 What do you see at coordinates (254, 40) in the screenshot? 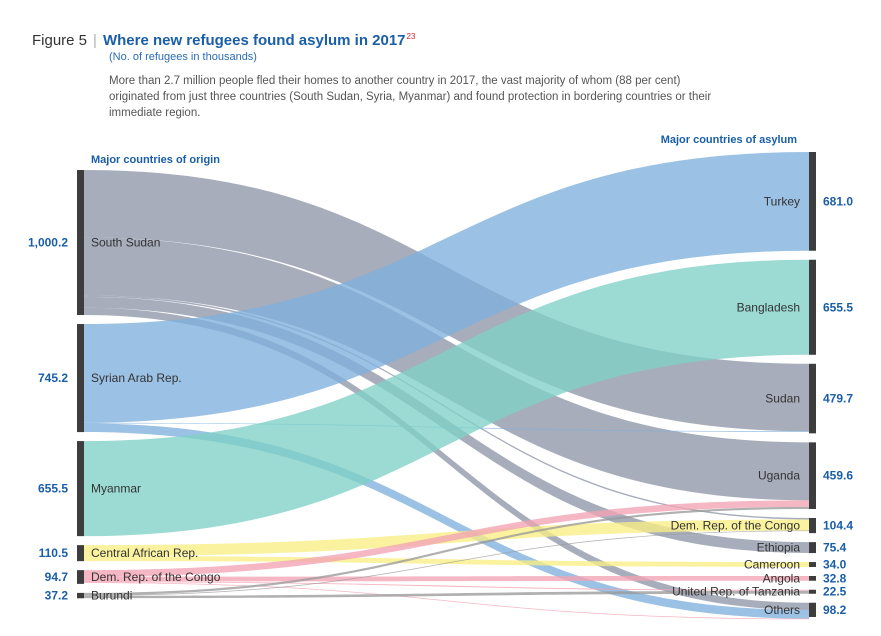
I see `figure-title: Where new refugees found asylum in 2017` at bounding box center [254, 40].